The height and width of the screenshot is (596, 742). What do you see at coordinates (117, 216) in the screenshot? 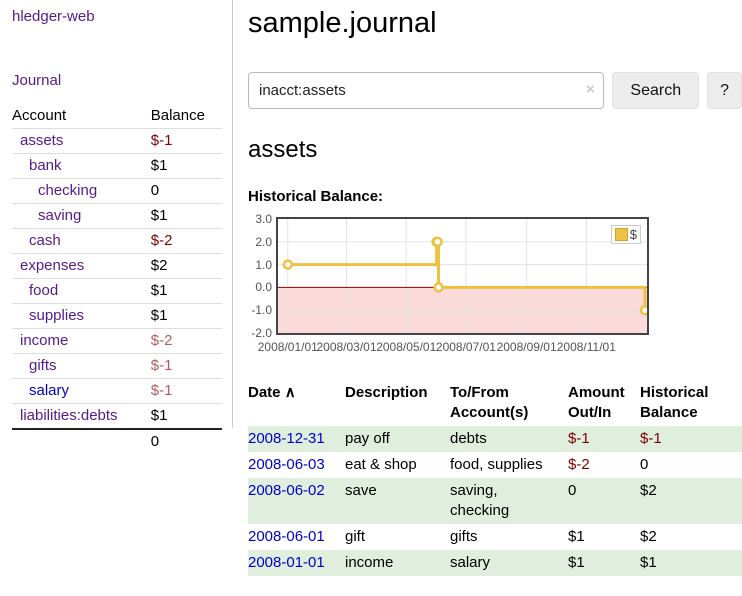
I see `account-row: saving $1` at bounding box center [117, 216].